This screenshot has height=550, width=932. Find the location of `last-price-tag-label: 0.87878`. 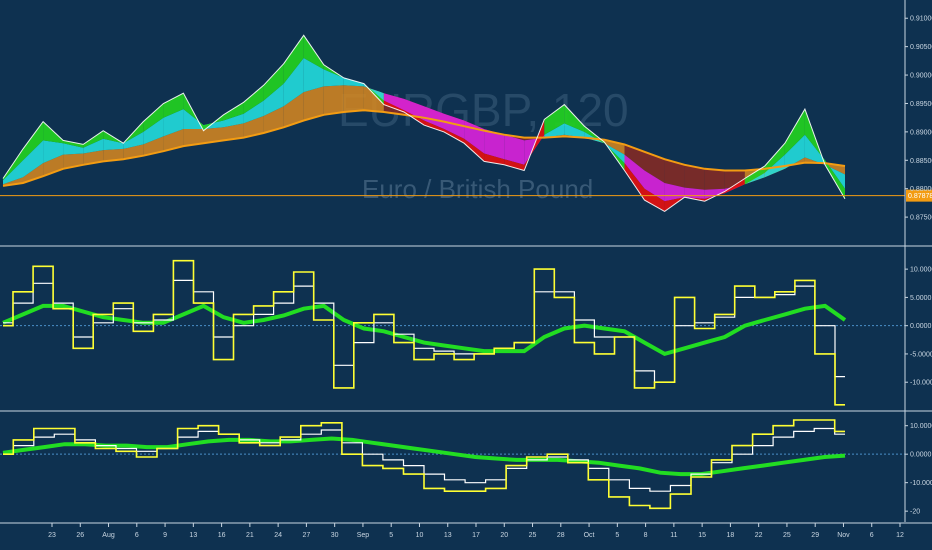

last-price-tag-label: 0.87878 is located at coordinates (920, 196).